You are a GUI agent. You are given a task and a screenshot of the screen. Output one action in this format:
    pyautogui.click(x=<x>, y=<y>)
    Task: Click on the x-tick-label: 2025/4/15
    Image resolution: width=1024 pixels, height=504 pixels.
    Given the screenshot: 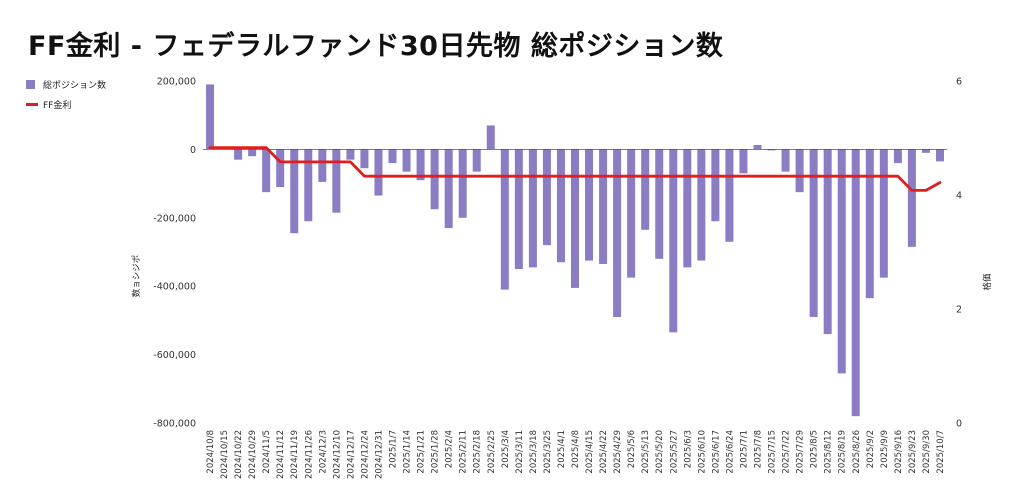 What is the action you would take?
    pyautogui.click(x=590, y=452)
    